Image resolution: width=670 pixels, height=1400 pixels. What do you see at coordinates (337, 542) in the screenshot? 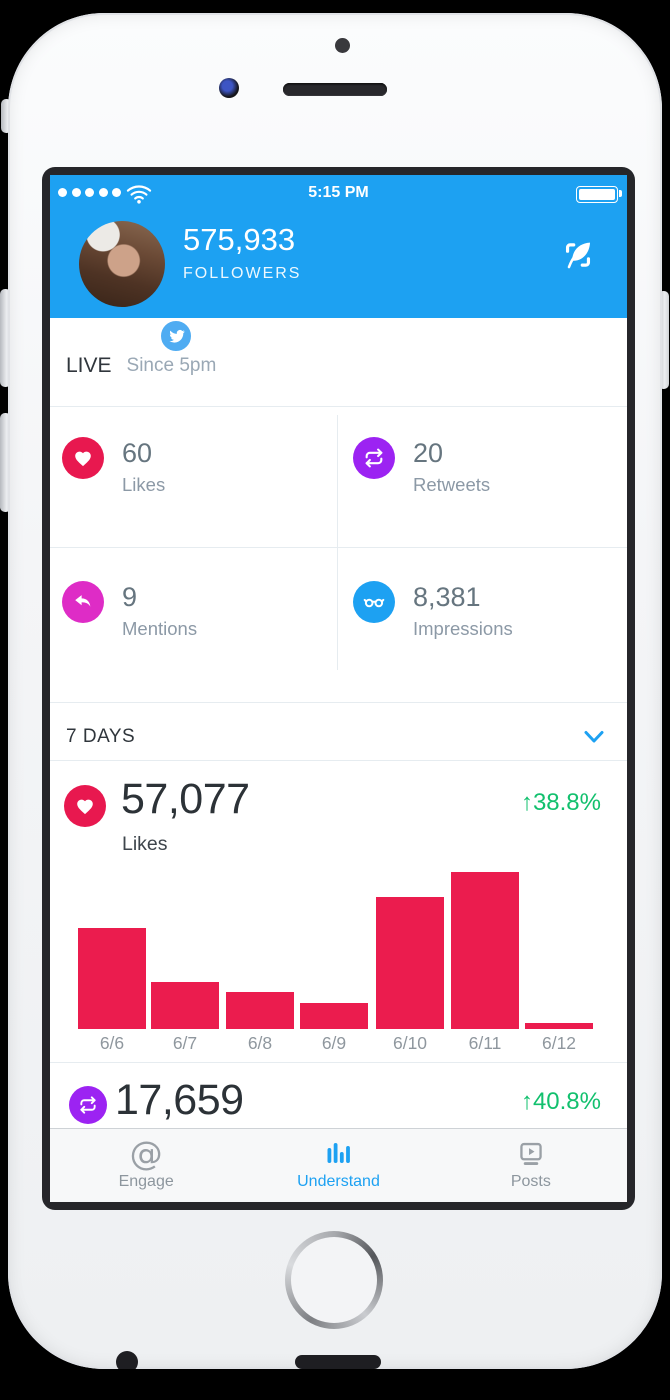
I see `grid-vertical-divider` at bounding box center [337, 542].